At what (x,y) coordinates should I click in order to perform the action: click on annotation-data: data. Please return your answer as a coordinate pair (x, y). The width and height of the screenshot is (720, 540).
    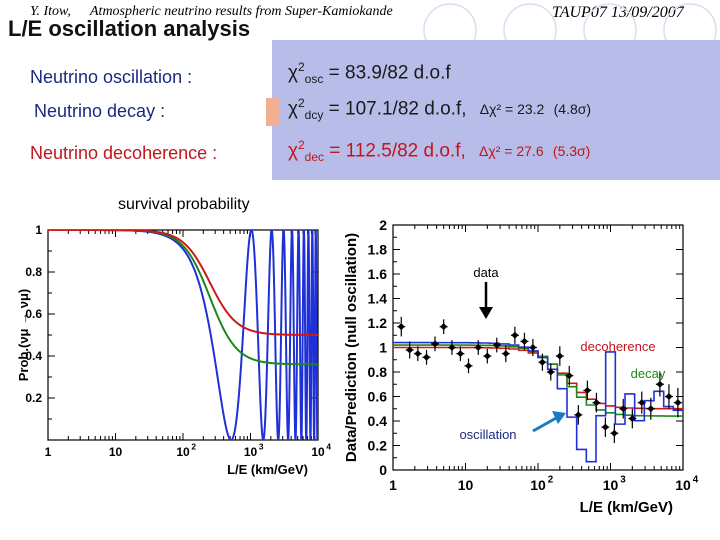
    Looking at the image, I should click on (486, 272).